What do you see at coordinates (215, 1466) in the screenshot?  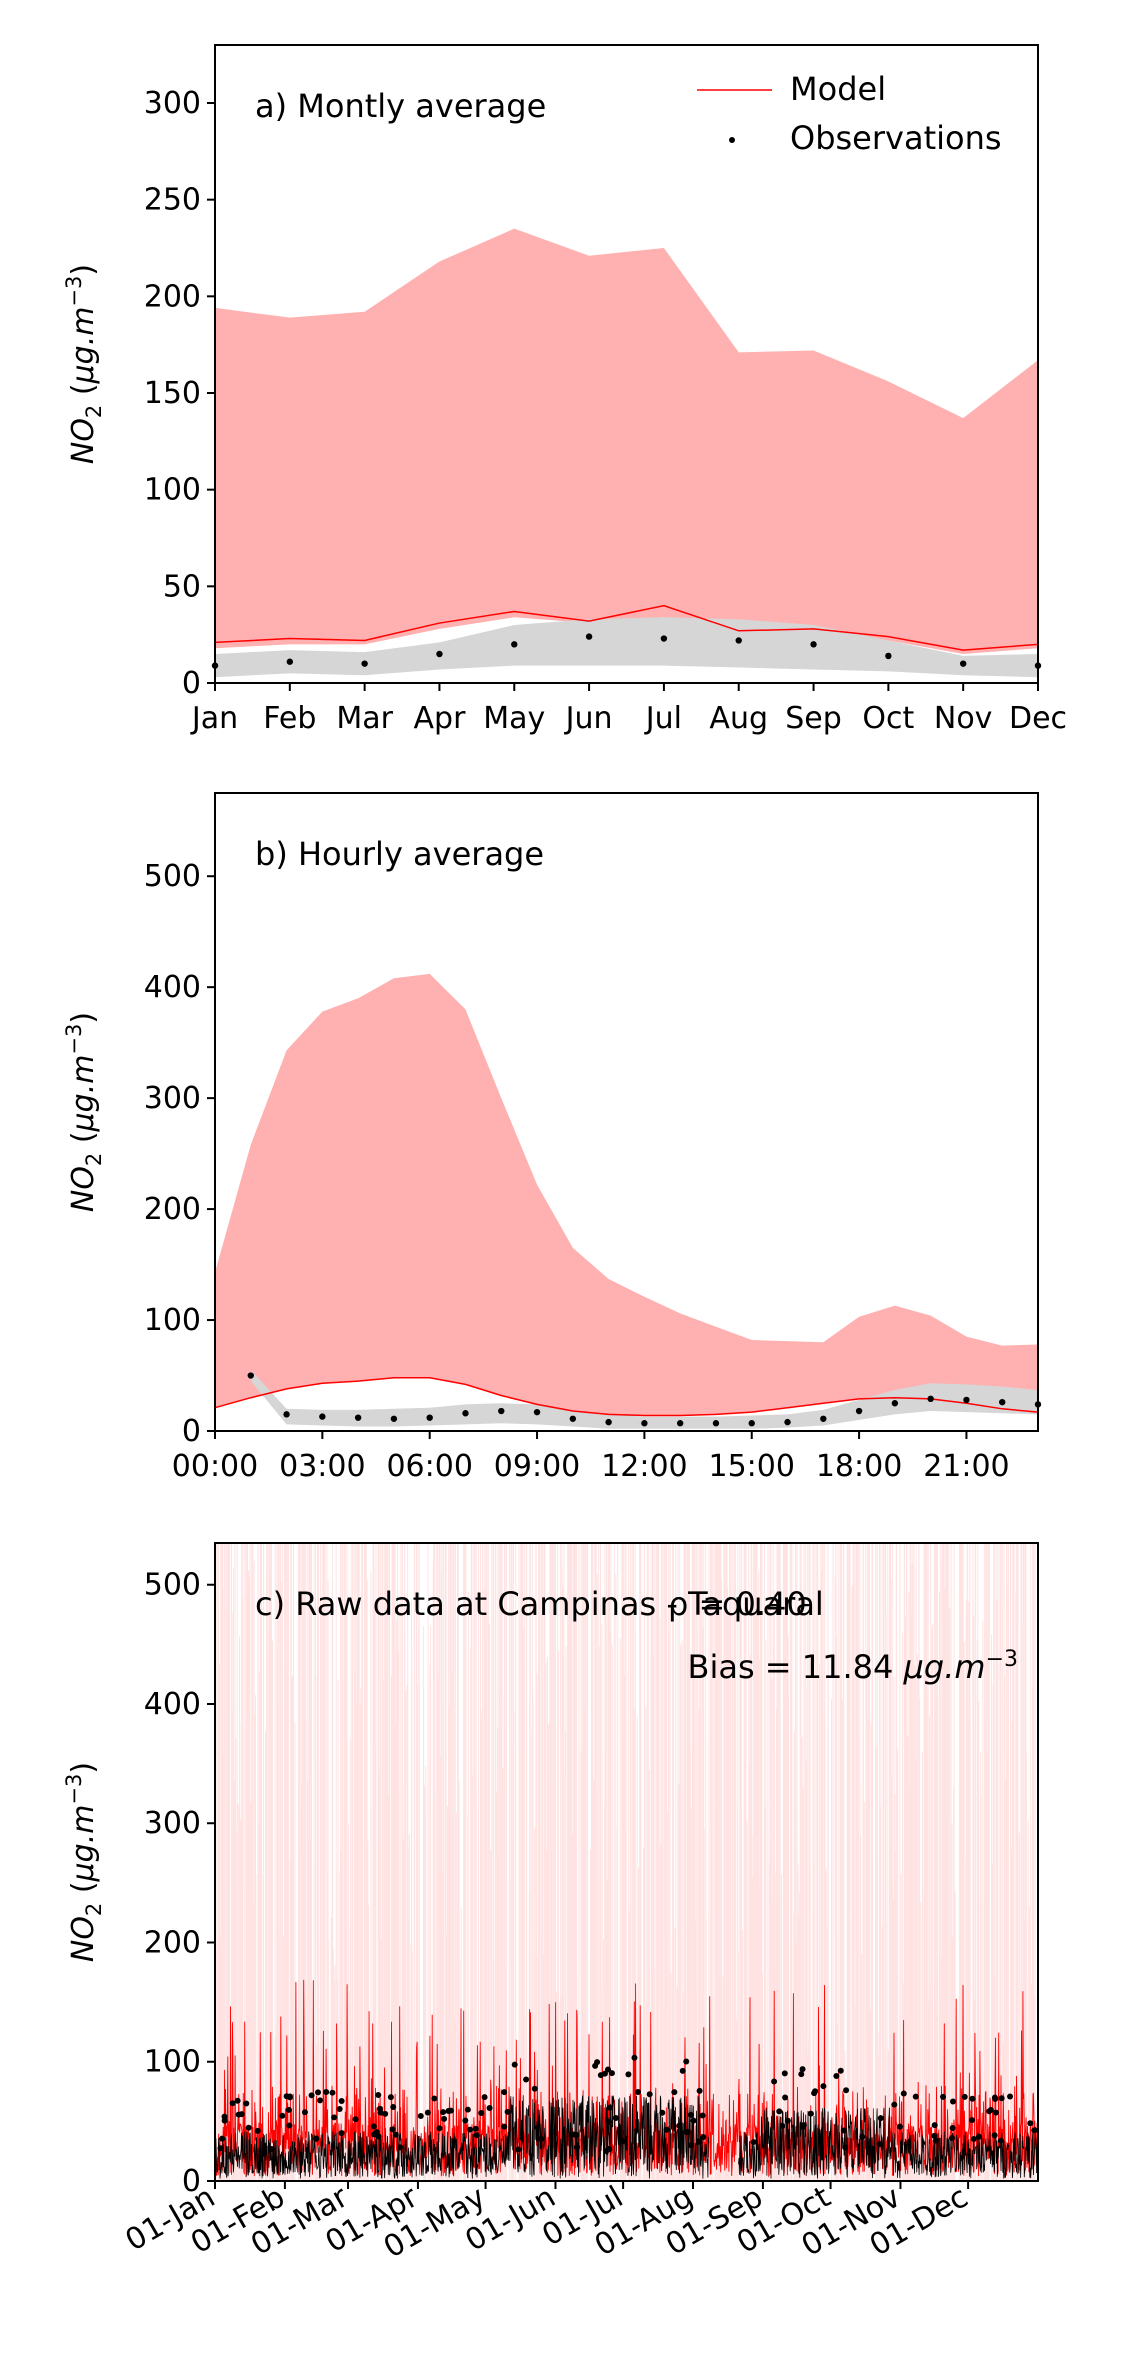 I see `x-tick-label: 00:00` at bounding box center [215, 1466].